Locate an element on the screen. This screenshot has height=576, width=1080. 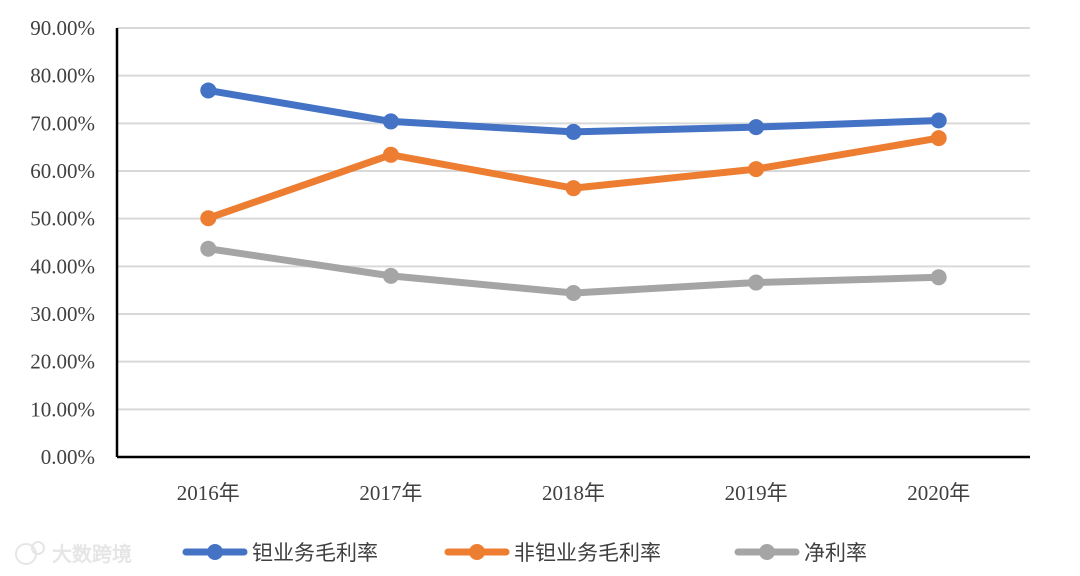
legend-item-2: 非钽业务毛利率 is located at coordinates (552, 553).